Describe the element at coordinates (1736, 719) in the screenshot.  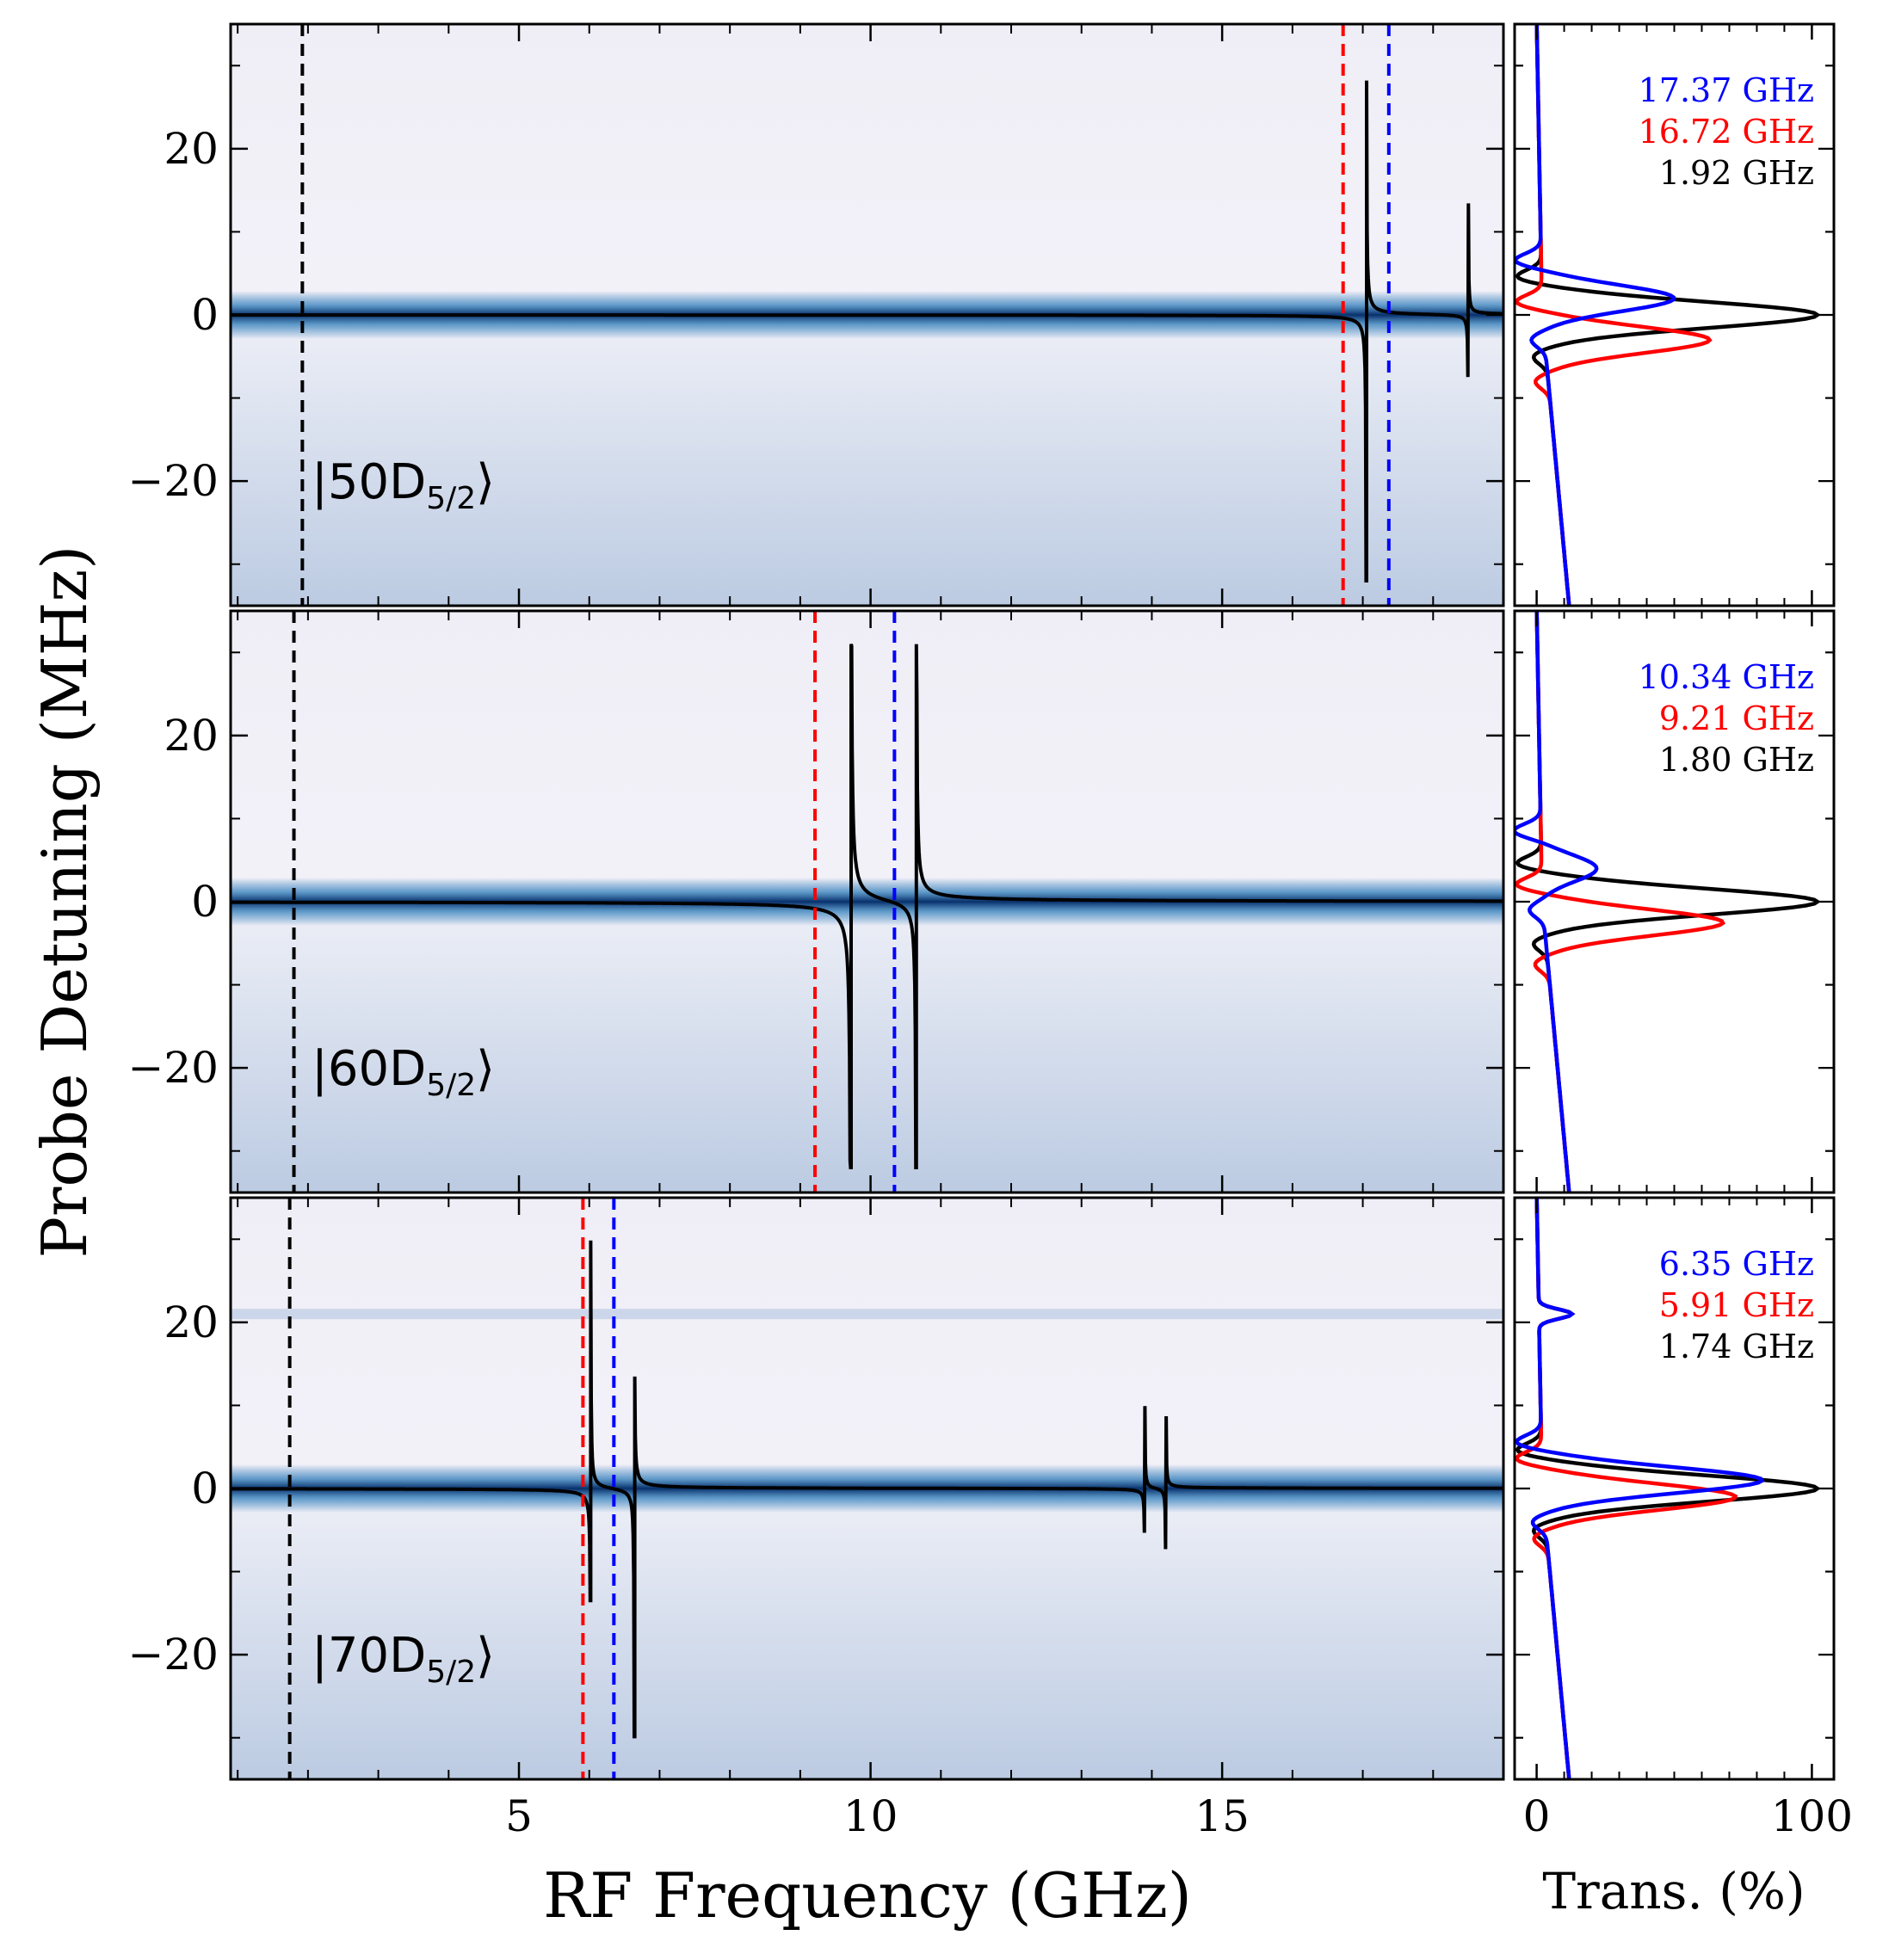
I see `legend-entry: 9.21 GHz` at that location.